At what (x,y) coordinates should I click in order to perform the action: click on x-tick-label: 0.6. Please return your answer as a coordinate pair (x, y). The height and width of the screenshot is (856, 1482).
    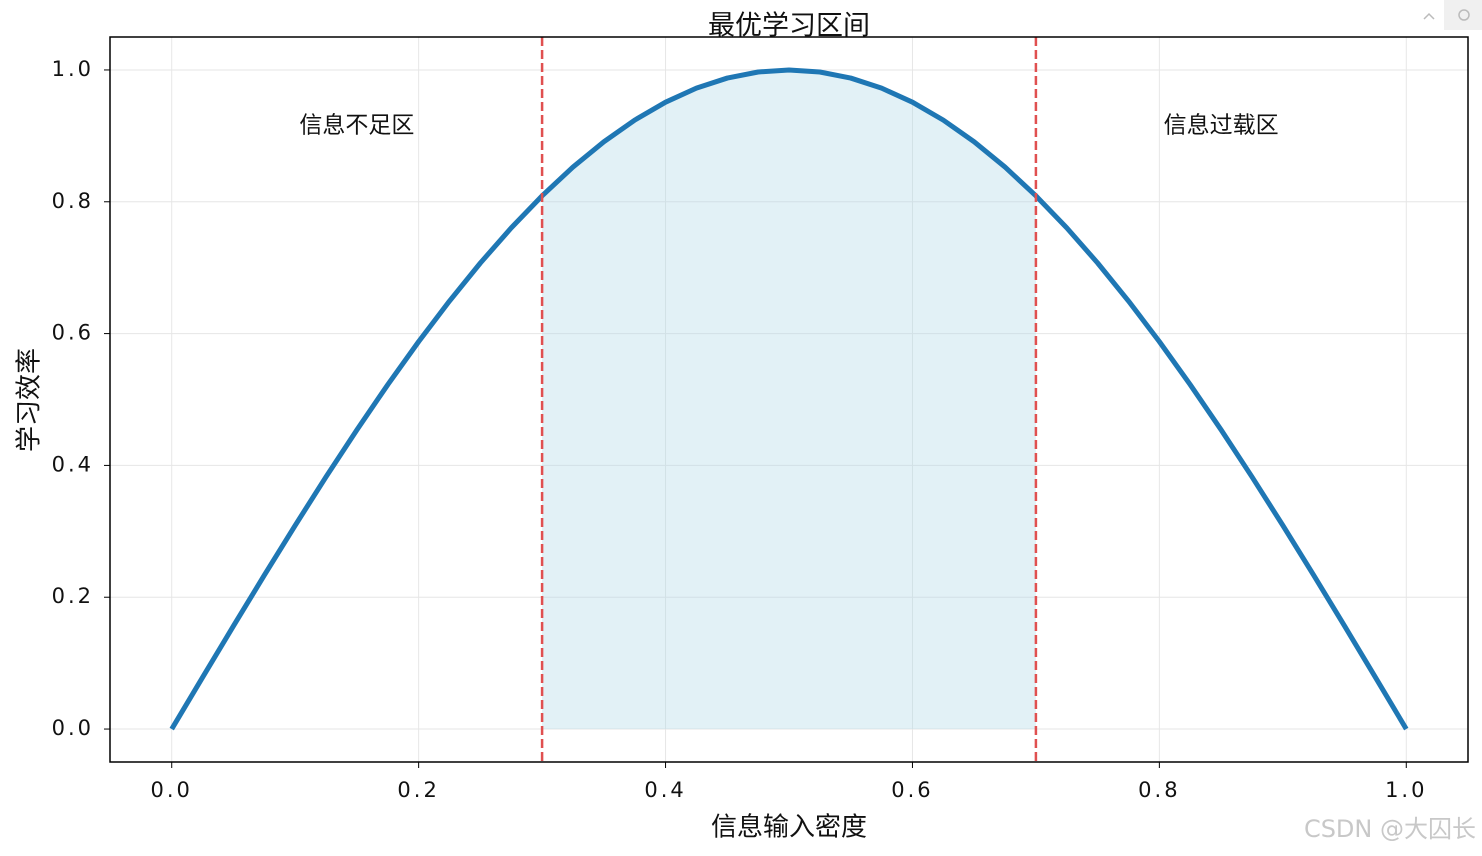
    Looking at the image, I should click on (912, 790).